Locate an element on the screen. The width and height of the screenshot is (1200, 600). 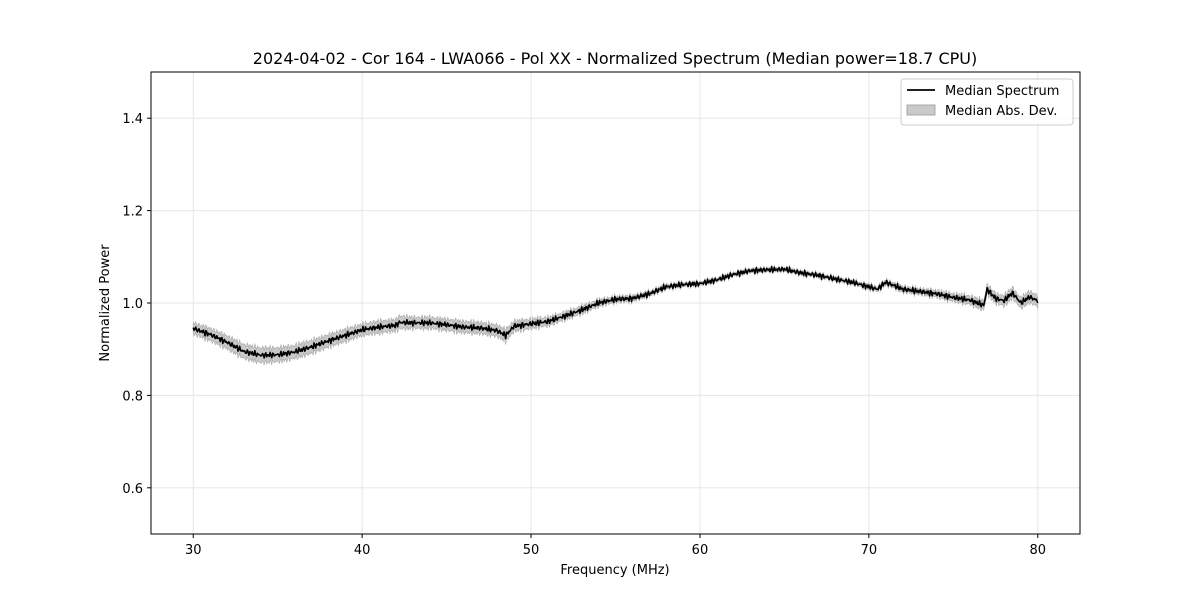
x-axis-ticks: 30 40 50 60 70 80 is located at coordinates (615, 546).